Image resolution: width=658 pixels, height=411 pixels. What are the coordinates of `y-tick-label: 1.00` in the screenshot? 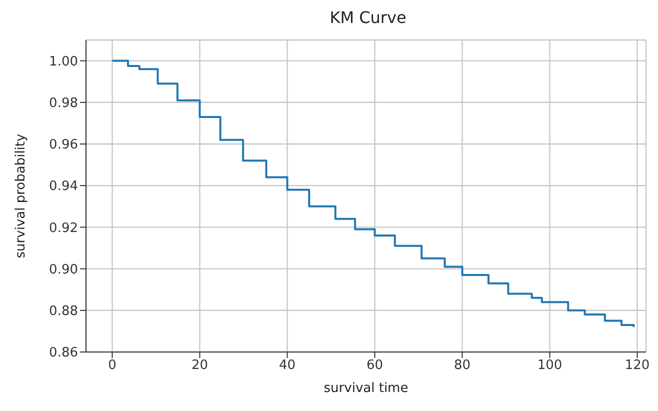 It's located at (63, 62).